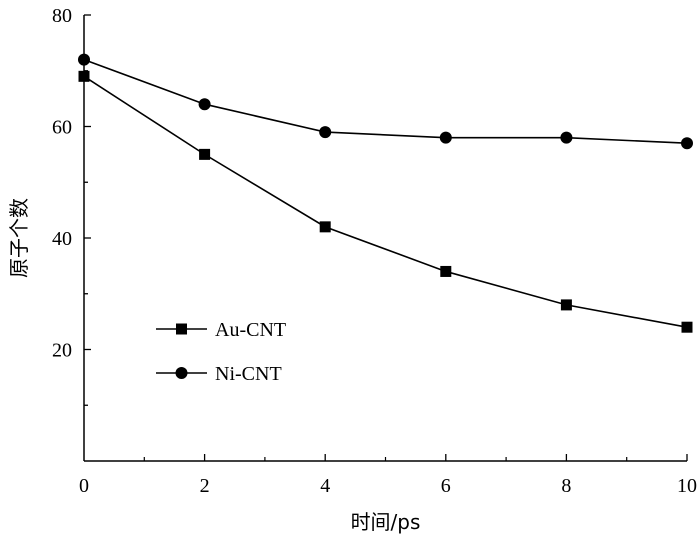  Describe the element at coordinates (446, 486) in the screenshot. I see `x-tick-label: 6` at that location.